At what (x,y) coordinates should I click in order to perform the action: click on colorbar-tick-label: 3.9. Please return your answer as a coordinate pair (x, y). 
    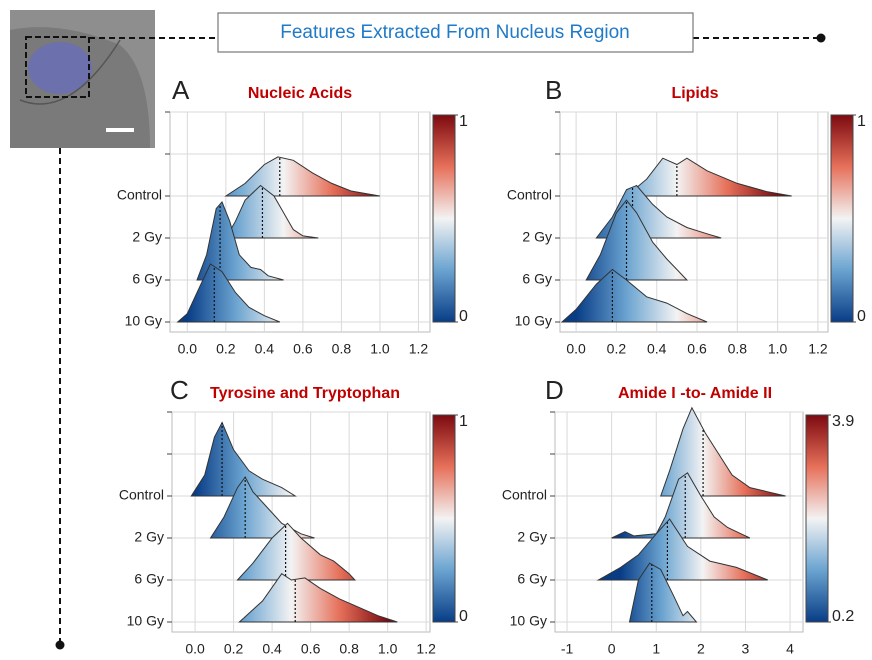
    Looking at the image, I should click on (843, 421).